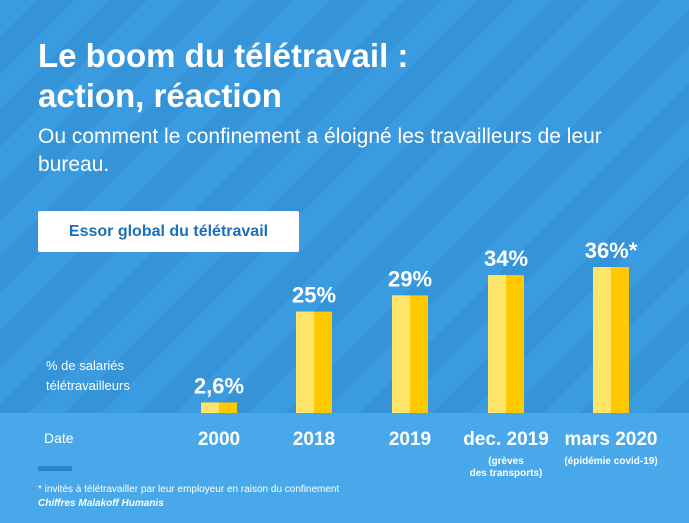 Image resolution: width=689 pixels, height=523 pixels. What do you see at coordinates (314, 295) in the screenshot?
I see `data-label-1: 25%` at bounding box center [314, 295].